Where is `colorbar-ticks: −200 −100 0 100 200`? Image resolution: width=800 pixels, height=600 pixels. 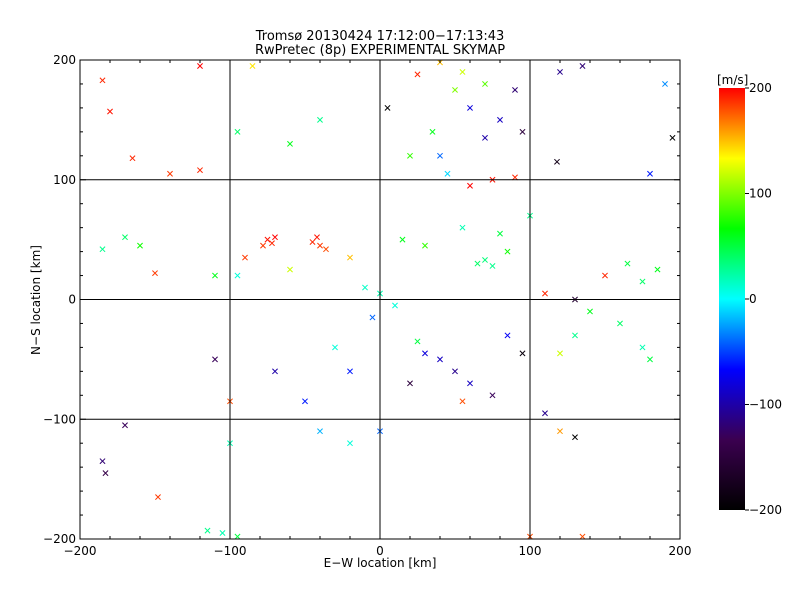 colorbar-ticks: −200 −100 0 100 200 is located at coordinates (763, 299).